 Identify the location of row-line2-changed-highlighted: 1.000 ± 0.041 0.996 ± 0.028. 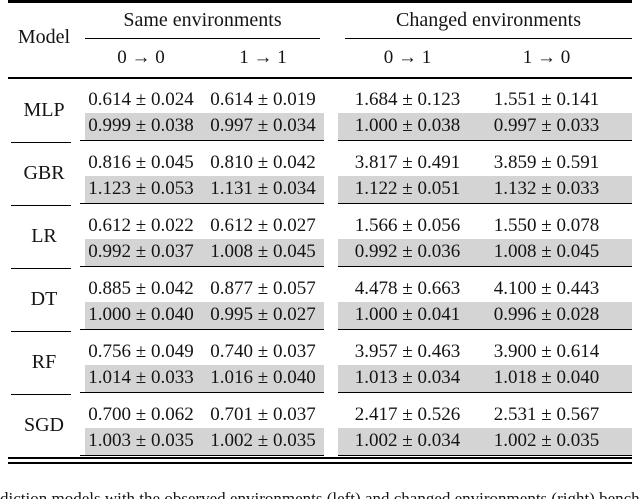
(485, 316).